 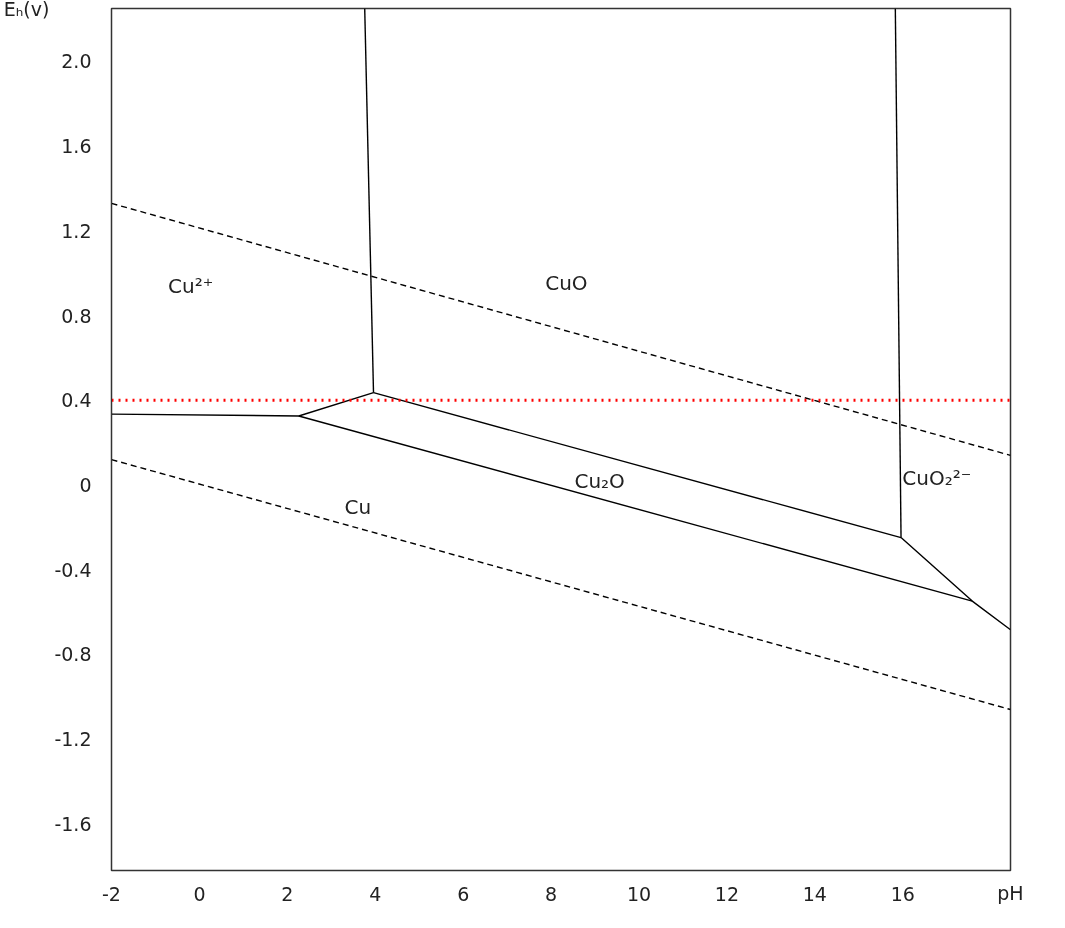 I want to click on x-tick-label: 10, so click(x=639, y=893).